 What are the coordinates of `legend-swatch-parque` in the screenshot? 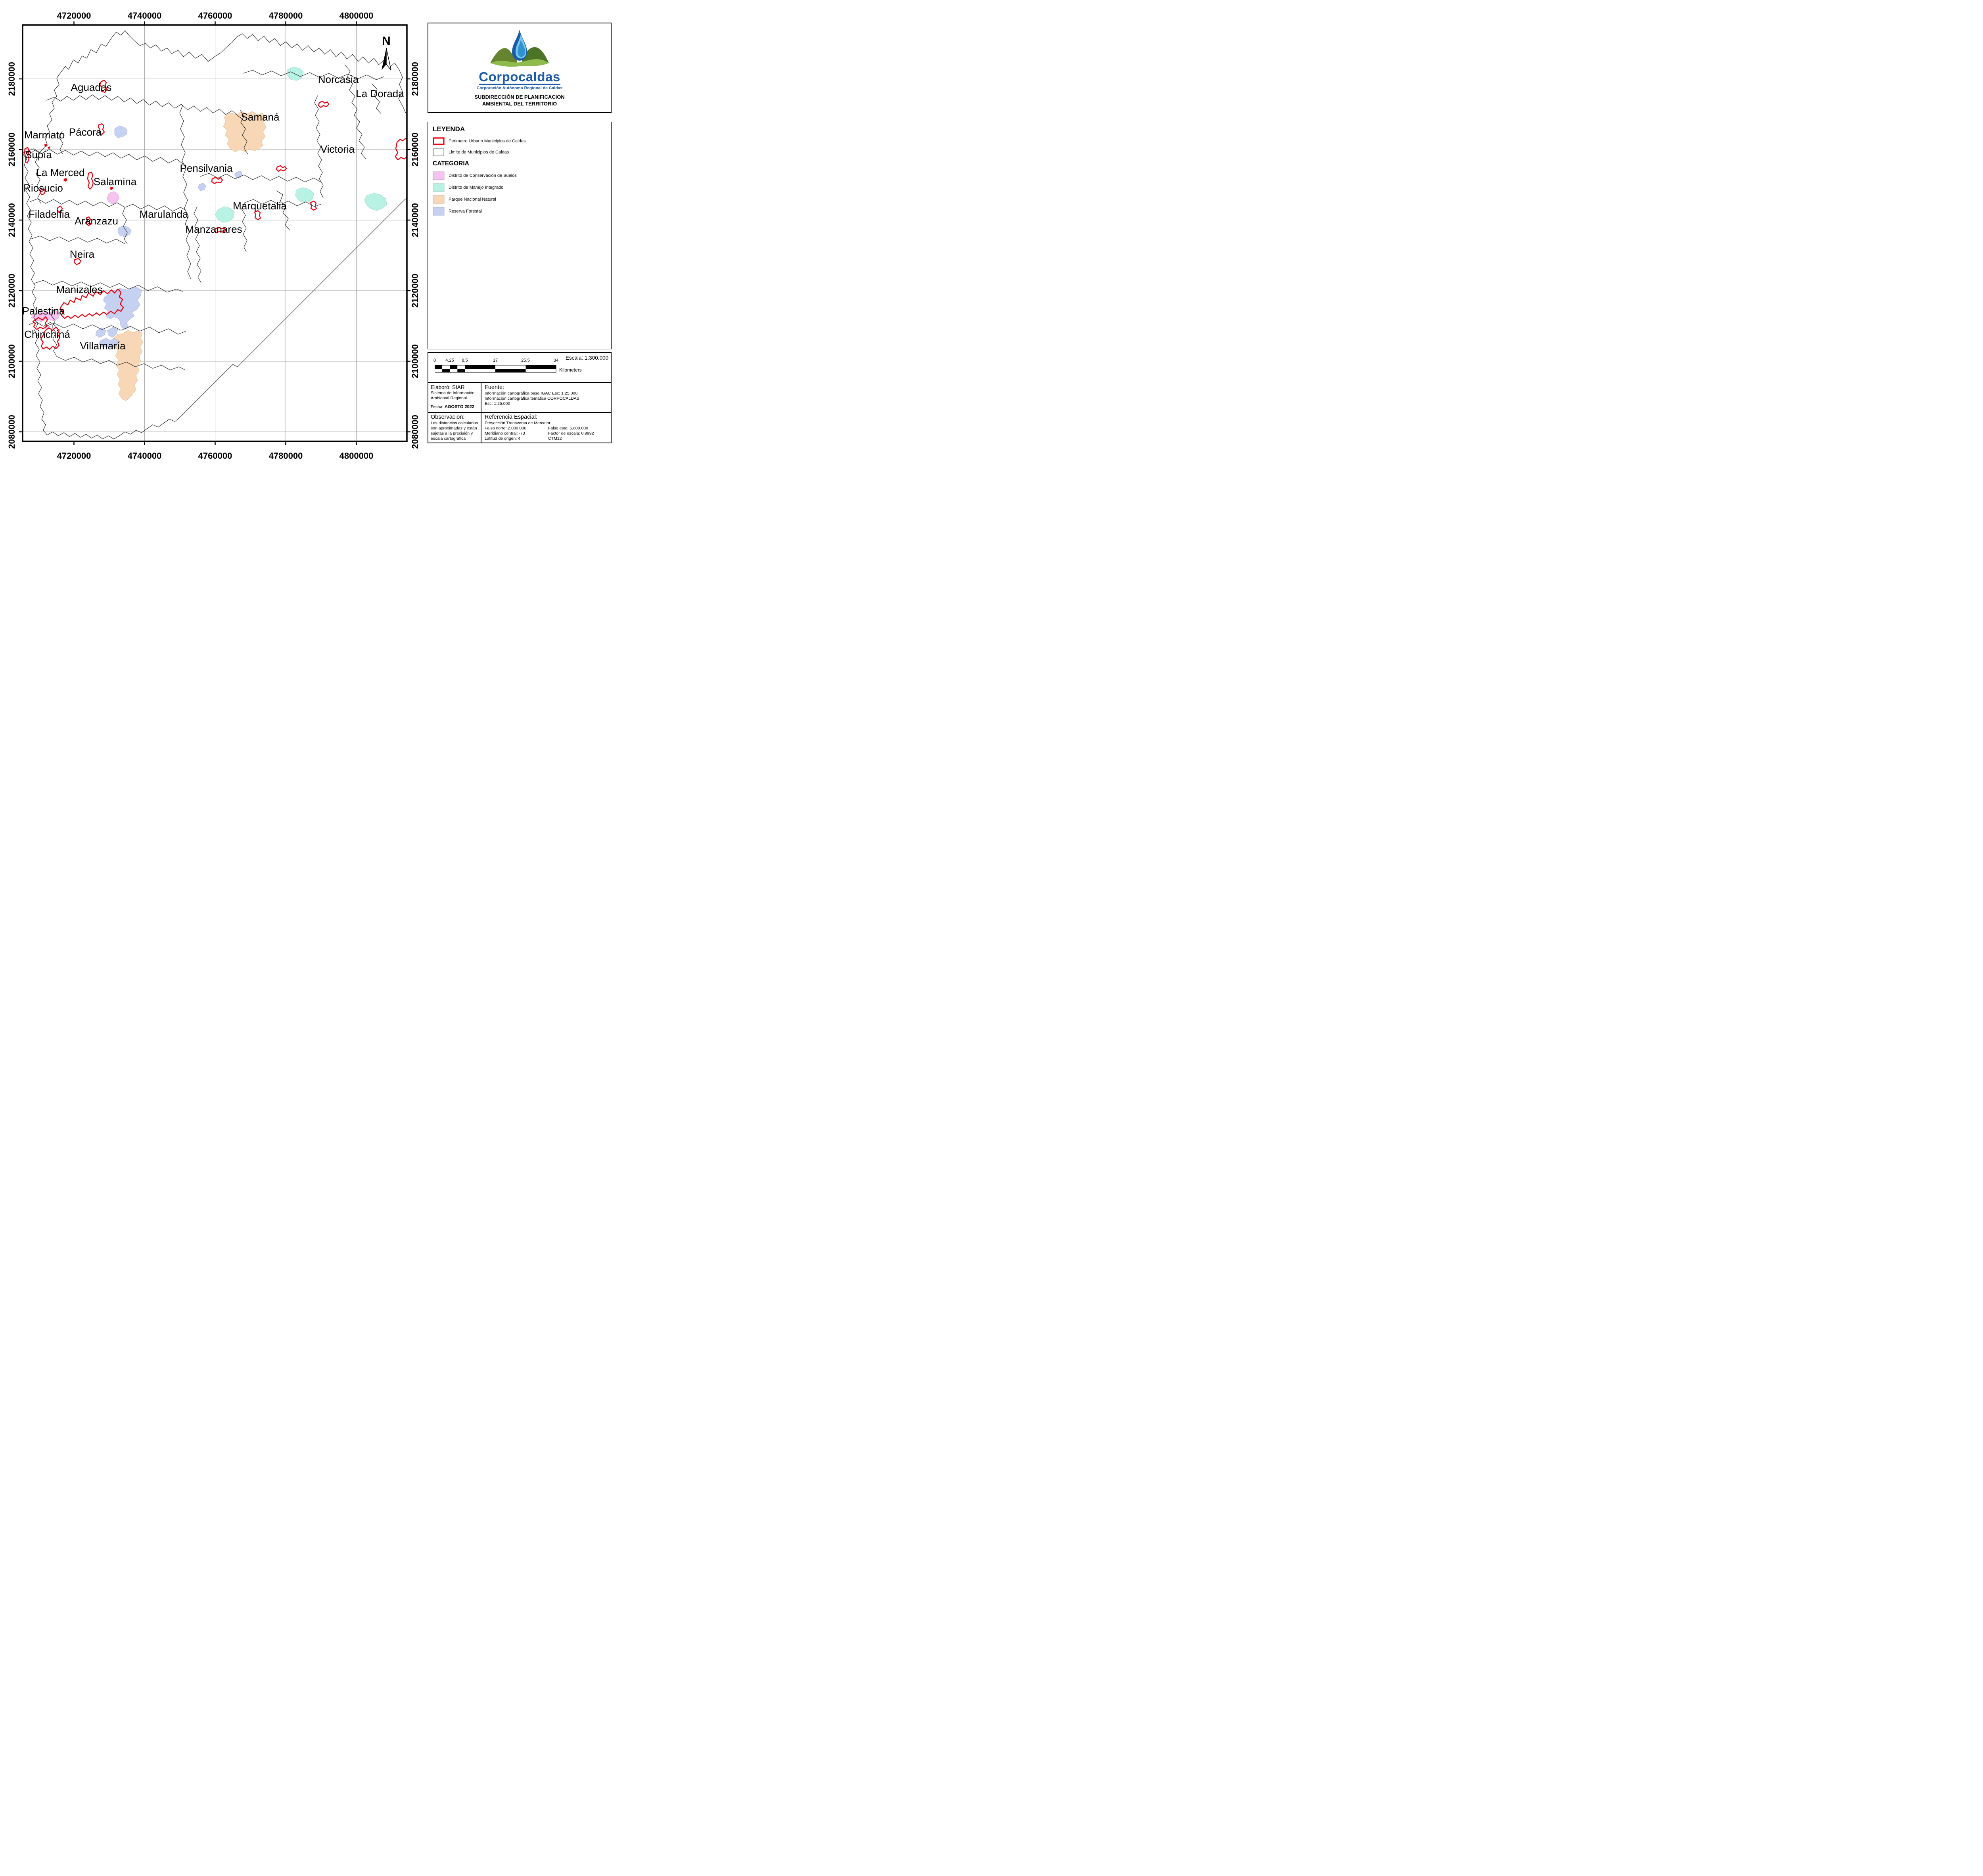 It's located at (439, 199).